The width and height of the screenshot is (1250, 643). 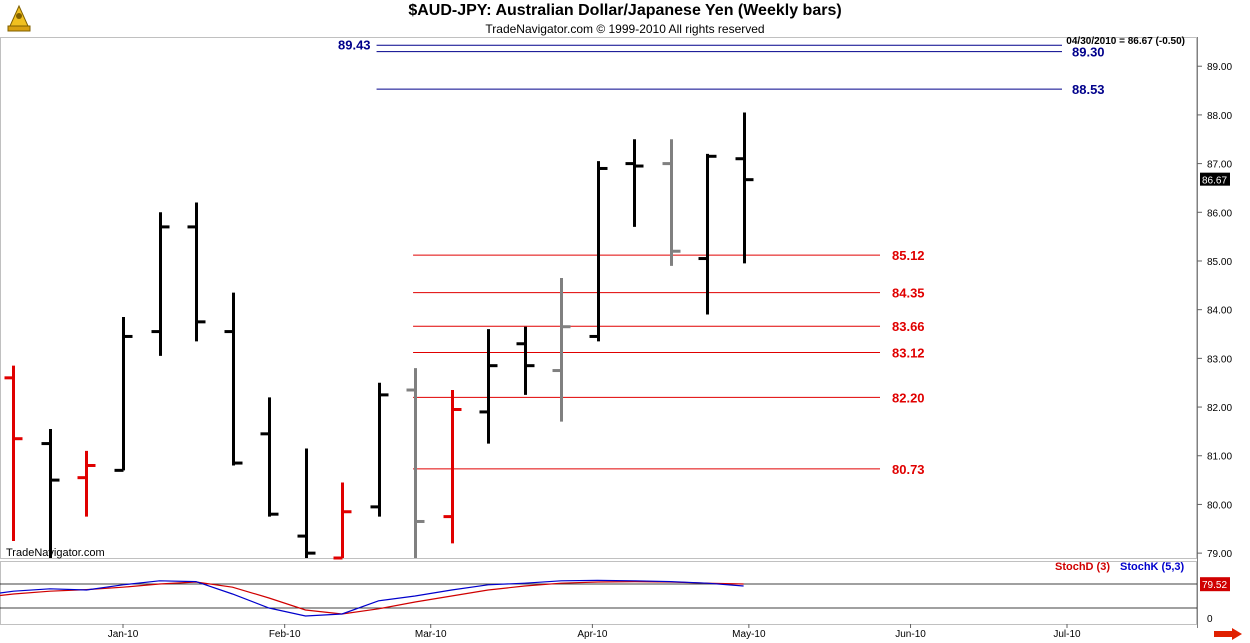 I want to click on last-price-label: 86.67, so click(x=1214, y=181).